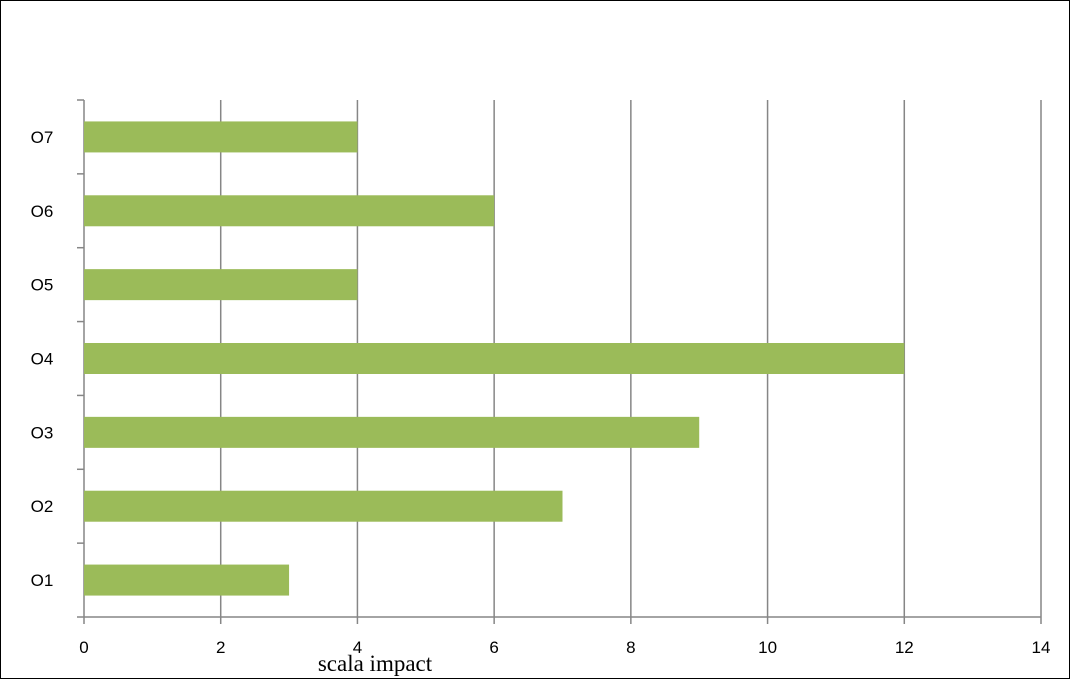 Image resolution: width=1070 pixels, height=679 pixels. Describe the element at coordinates (221, 137) in the screenshot. I see `bar-O7` at that location.